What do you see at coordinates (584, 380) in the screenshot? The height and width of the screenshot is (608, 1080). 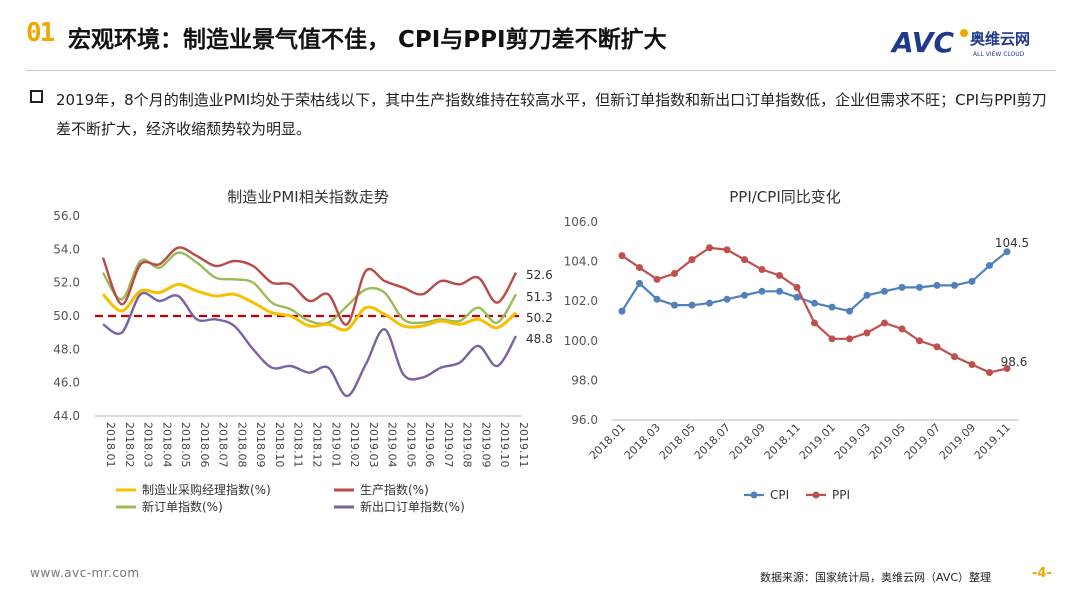 I see `ppi-cpi-y-tick-label: 98.0` at bounding box center [584, 380].